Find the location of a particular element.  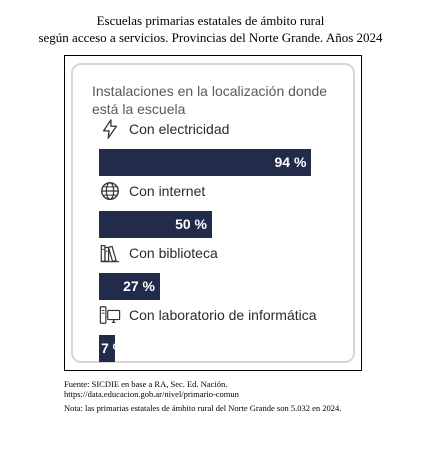

category-label: Con biblioteca is located at coordinates (173, 253).